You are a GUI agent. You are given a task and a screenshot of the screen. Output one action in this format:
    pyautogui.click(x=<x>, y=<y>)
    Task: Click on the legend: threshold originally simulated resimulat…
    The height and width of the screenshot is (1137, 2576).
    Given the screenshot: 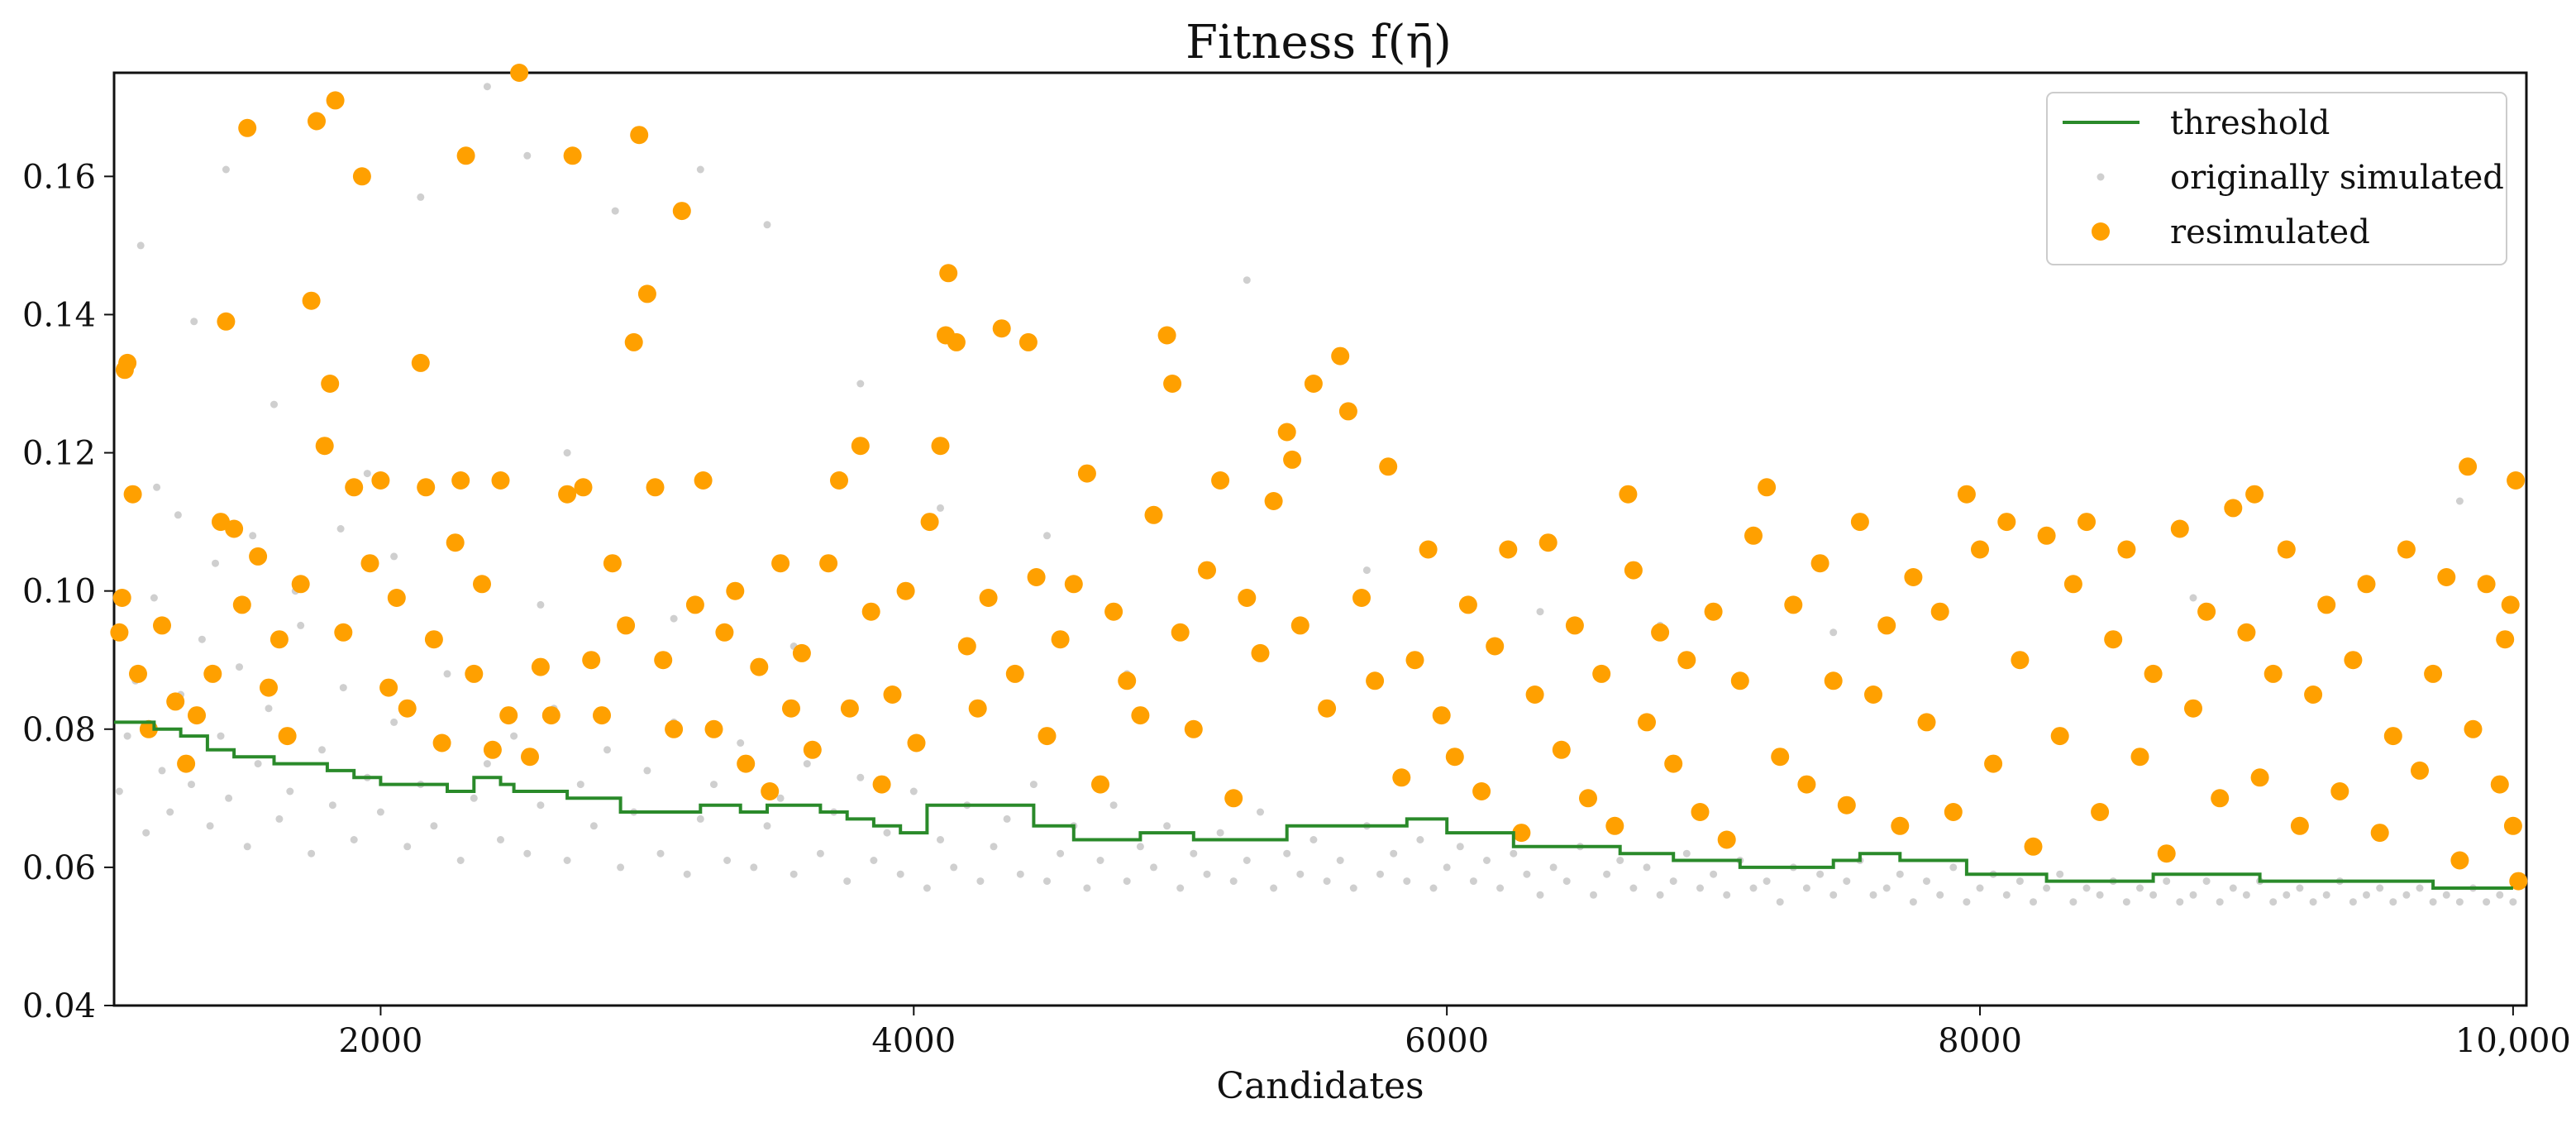 What is the action you would take?
    pyautogui.click(x=2276, y=179)
    